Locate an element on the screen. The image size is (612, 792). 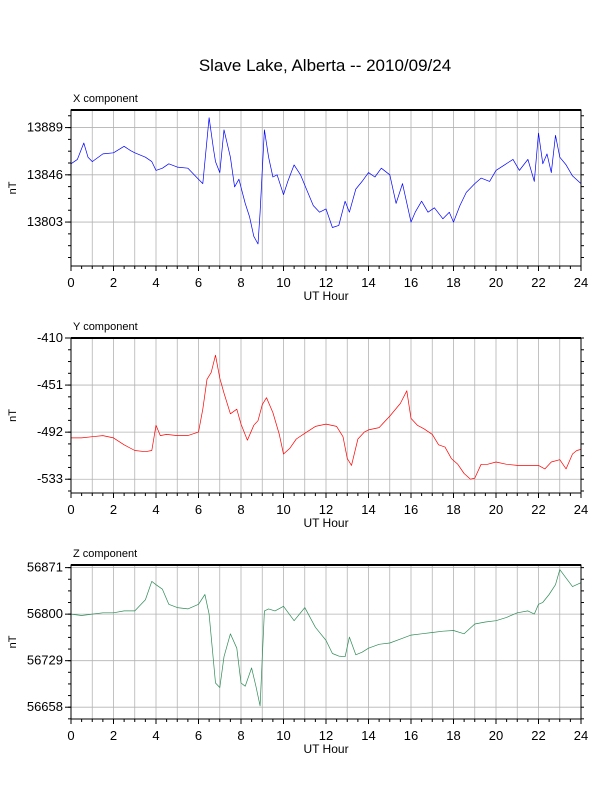
y-tick-label: -410 is located at coordinates (50, 337).